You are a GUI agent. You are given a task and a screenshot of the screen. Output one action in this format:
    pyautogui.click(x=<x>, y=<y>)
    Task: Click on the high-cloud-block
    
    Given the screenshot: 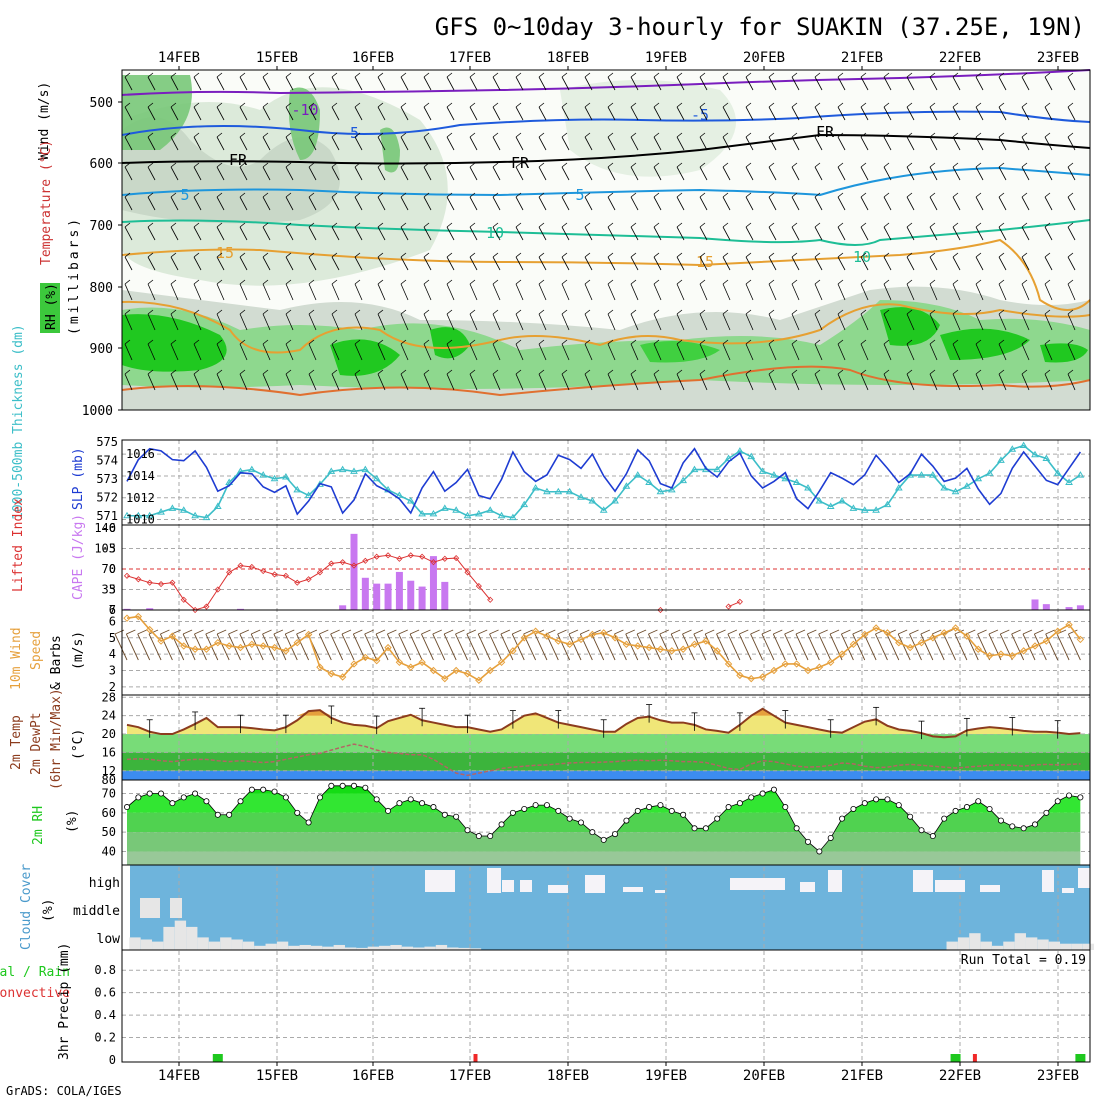 What is the action you would take?
    pyautogui.click(x=990, y=888)
    